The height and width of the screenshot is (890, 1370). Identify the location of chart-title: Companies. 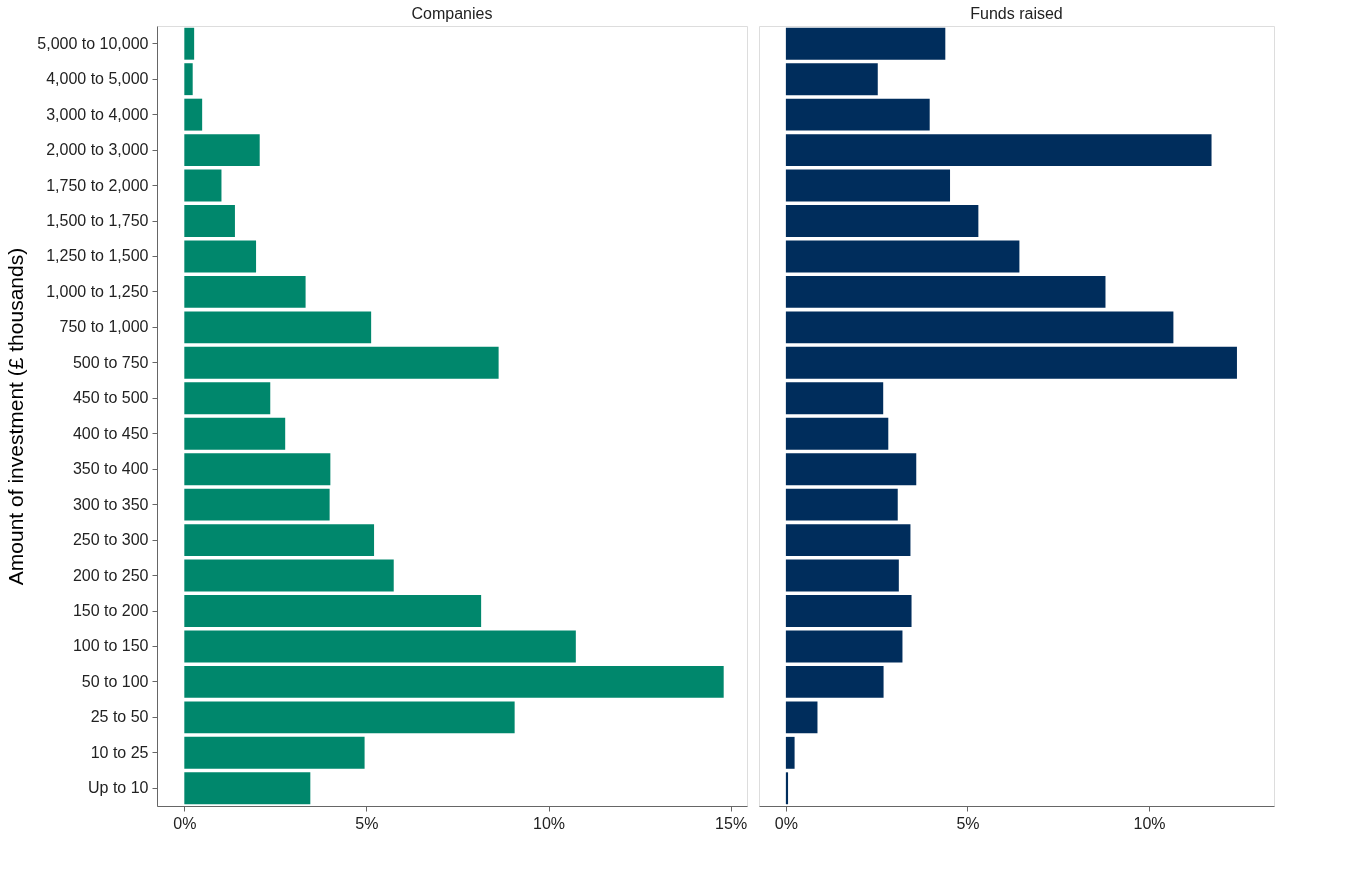
(452, 13).